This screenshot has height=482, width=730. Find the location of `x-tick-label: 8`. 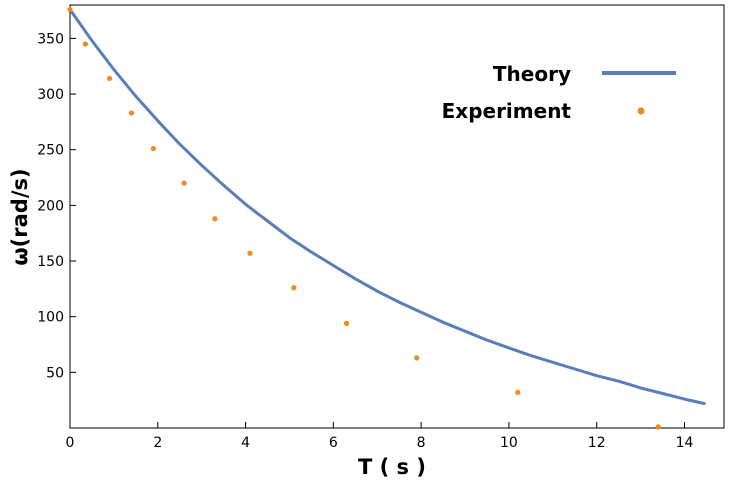

x-tick-label: 8 is located at coordinates (421, 443).